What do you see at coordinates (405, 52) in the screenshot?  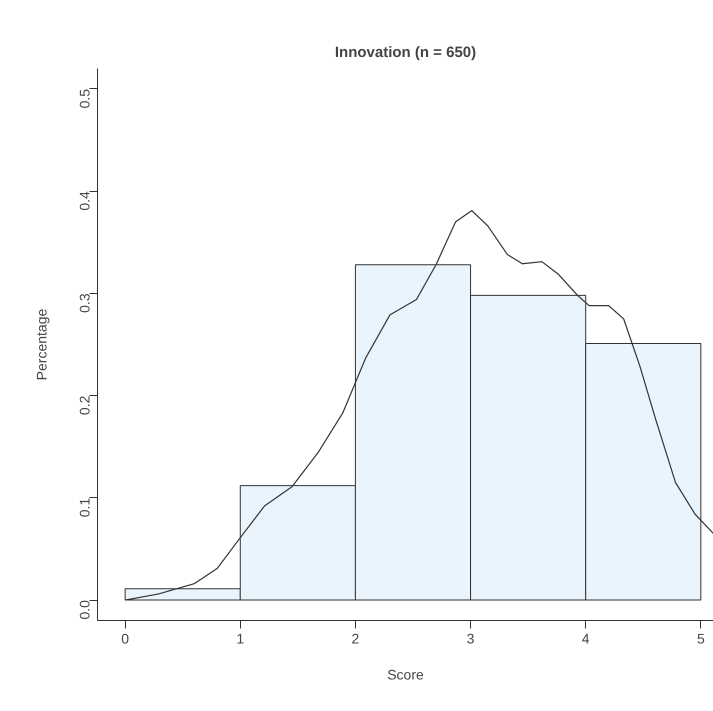 I see `chart-title: Innovation (n = 650)` at bounding box center [405, 52].